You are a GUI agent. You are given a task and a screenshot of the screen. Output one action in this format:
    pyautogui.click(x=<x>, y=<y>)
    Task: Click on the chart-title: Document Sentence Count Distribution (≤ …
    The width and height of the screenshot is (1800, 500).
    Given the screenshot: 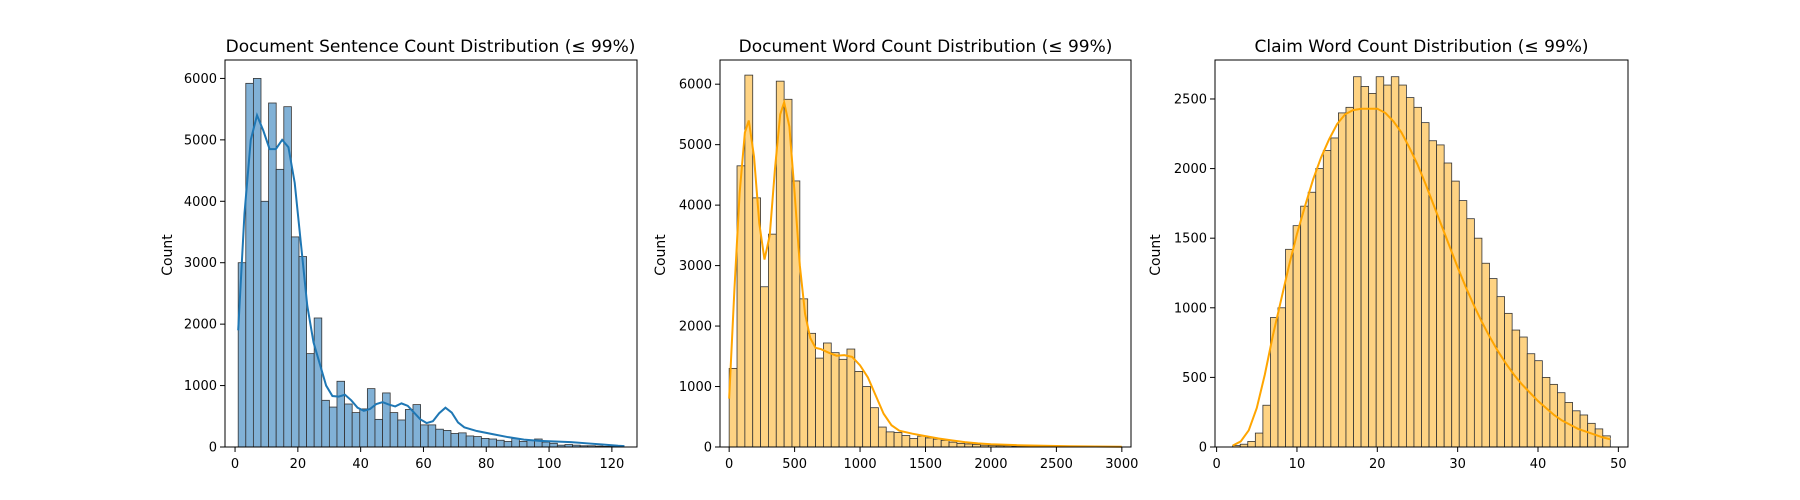 What is the action you would take?
    pyautogui.click(x=431, y=47)
    